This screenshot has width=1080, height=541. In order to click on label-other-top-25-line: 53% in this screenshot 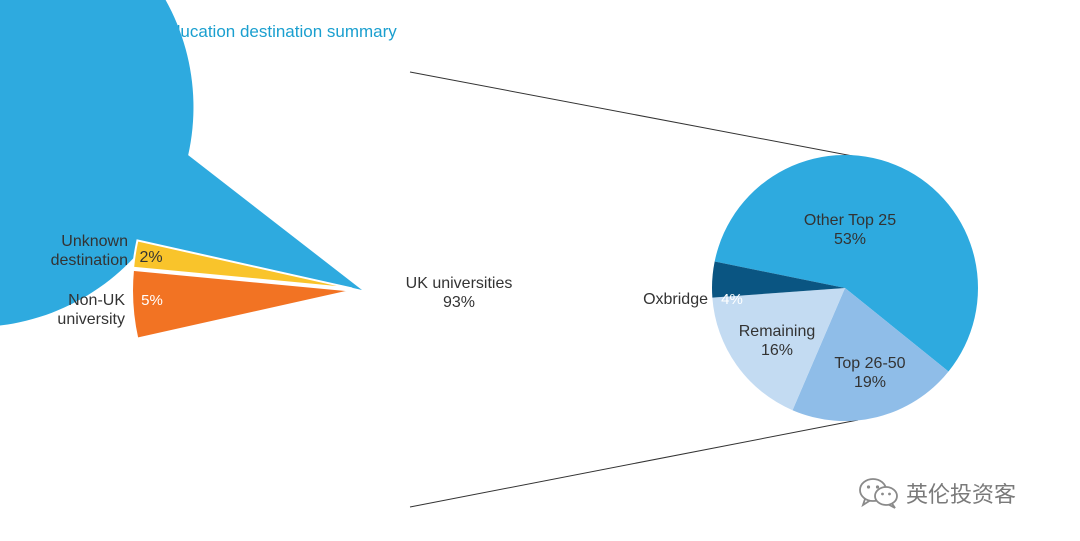, I will do `click(850, 239)`.